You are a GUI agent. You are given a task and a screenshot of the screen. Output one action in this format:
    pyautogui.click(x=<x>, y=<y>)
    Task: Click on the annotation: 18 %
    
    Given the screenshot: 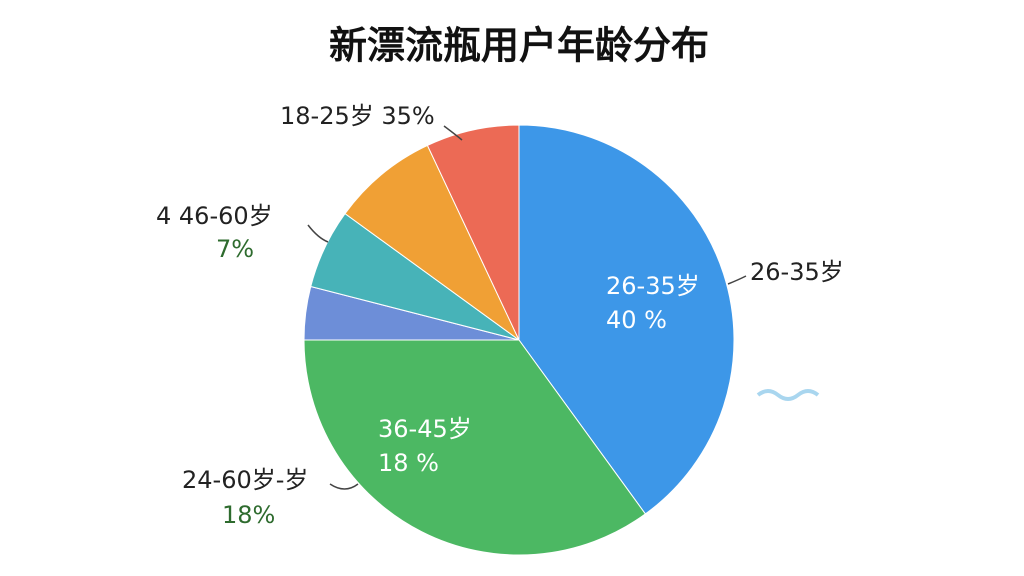 What is the action you would take?
    pyautogui.click(x=408, y=463)
    